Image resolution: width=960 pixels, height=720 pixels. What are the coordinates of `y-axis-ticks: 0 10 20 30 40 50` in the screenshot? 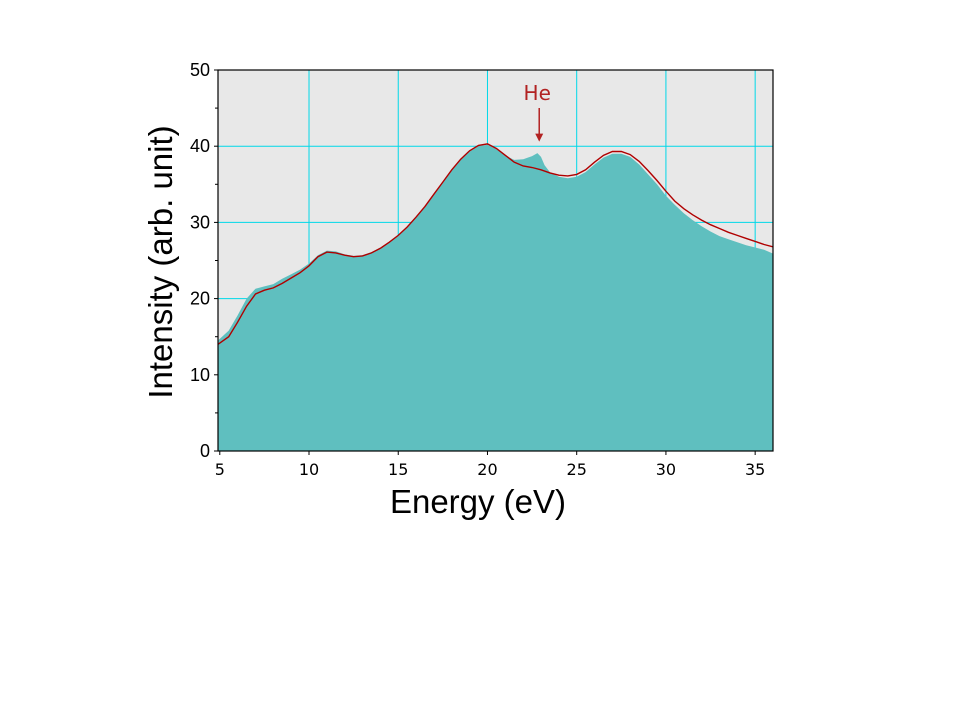 It's located at (204, 260).